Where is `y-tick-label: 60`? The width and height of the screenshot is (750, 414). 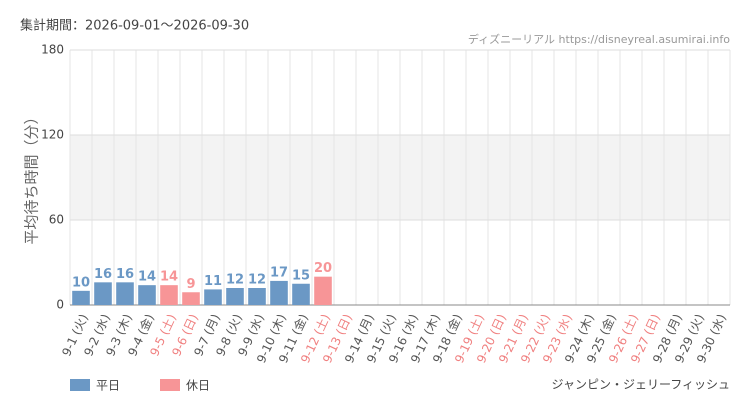 y-tick-label: 60 is located at coordinates (56, 220).